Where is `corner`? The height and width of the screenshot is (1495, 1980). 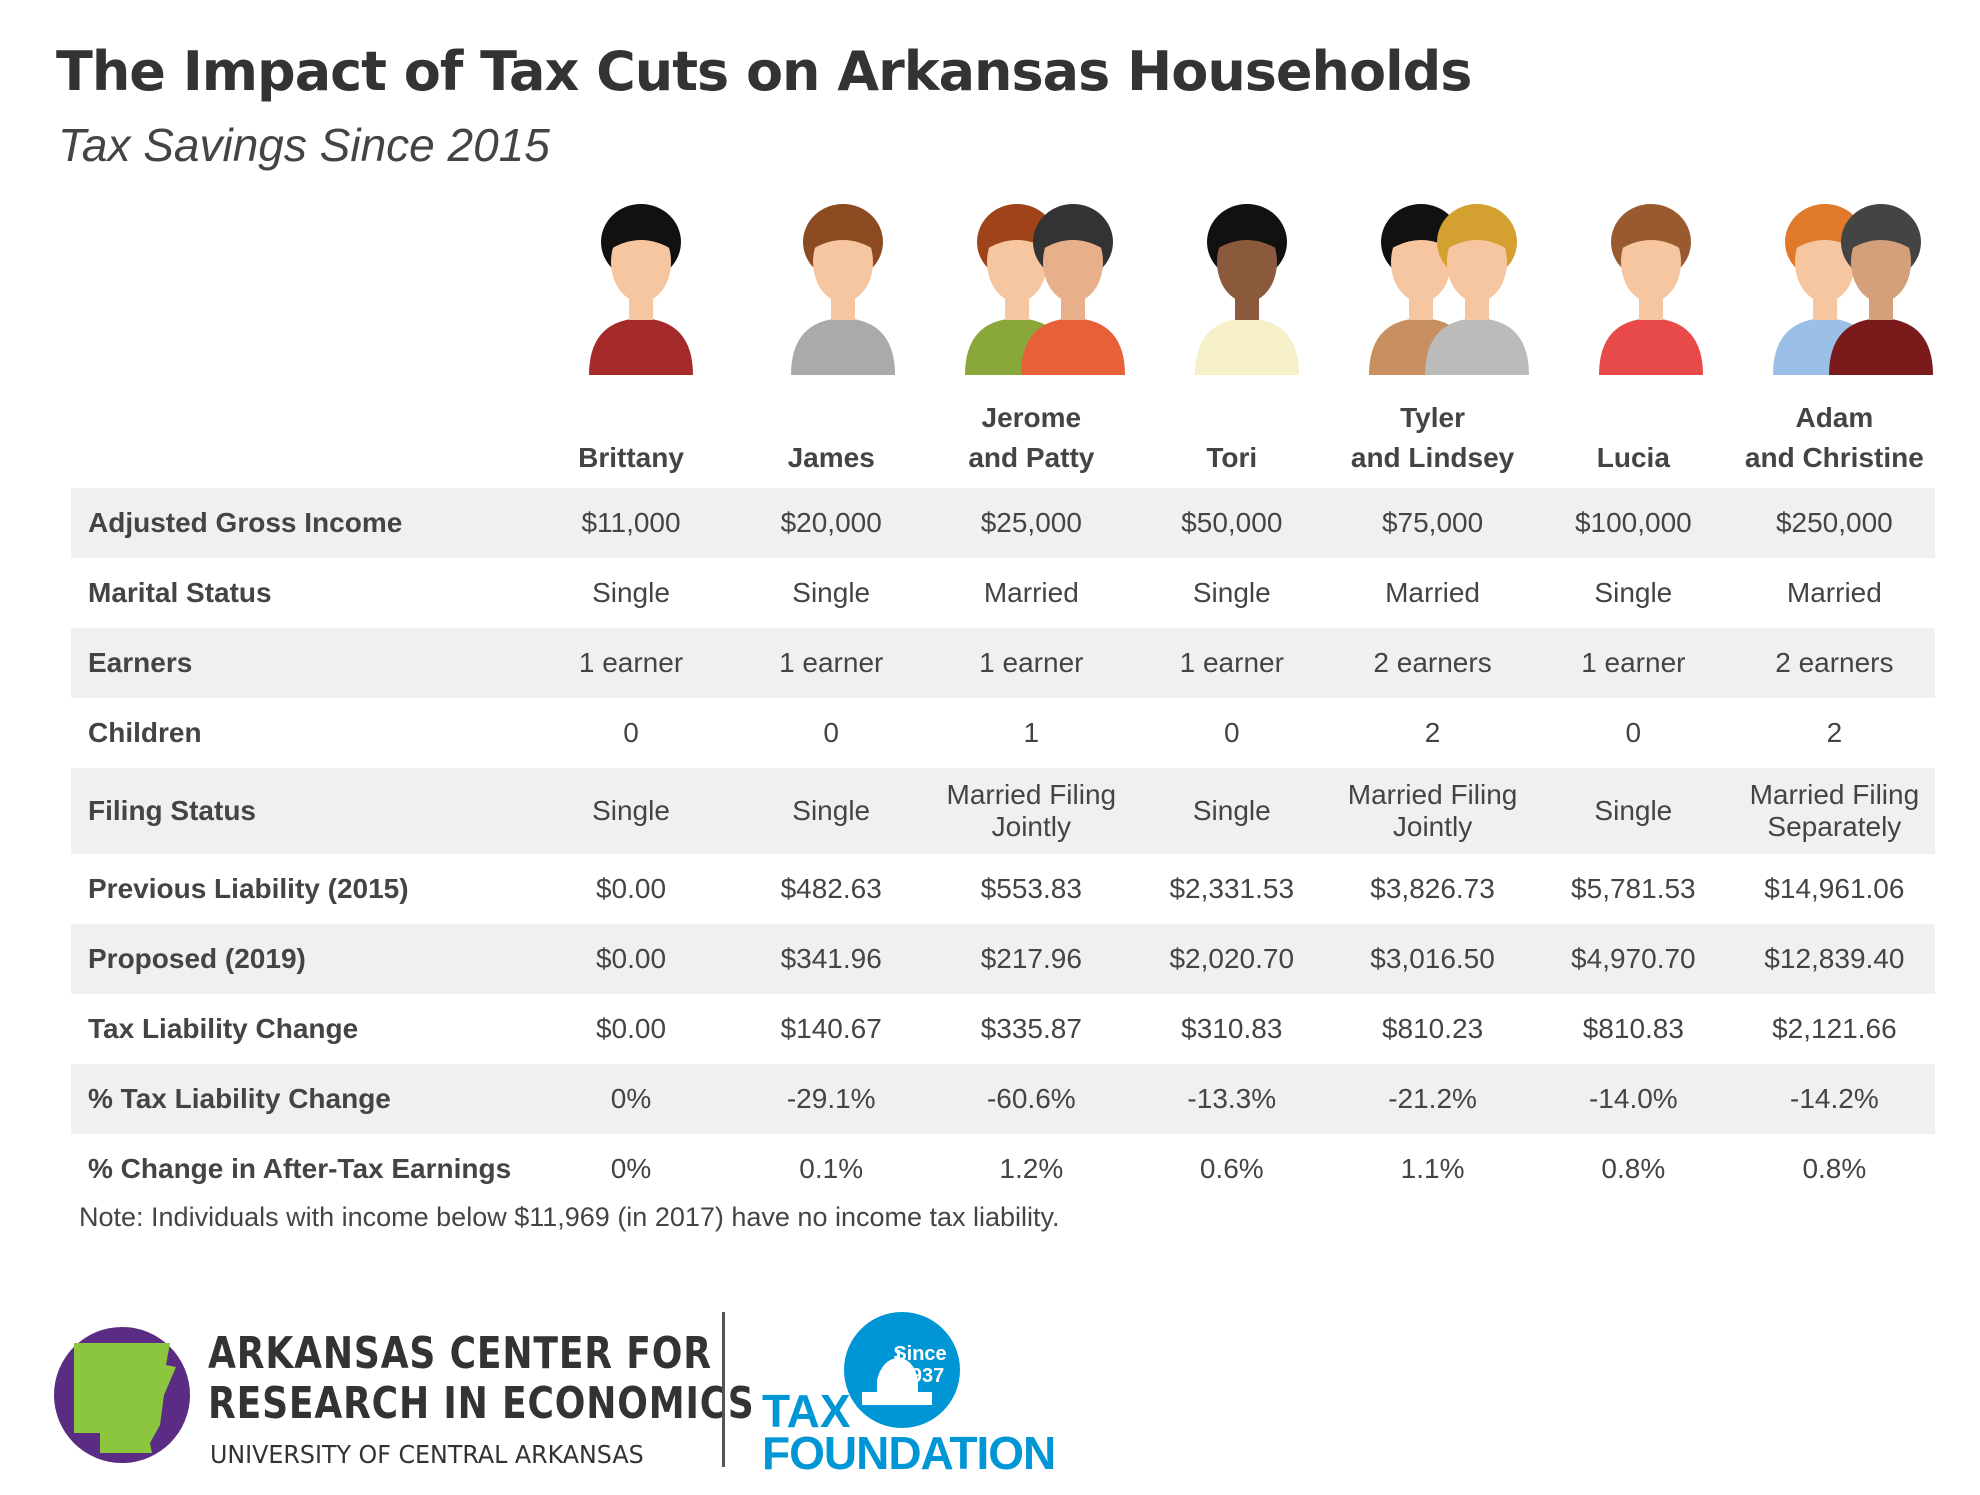 corner is located at coordinates (301, 434).